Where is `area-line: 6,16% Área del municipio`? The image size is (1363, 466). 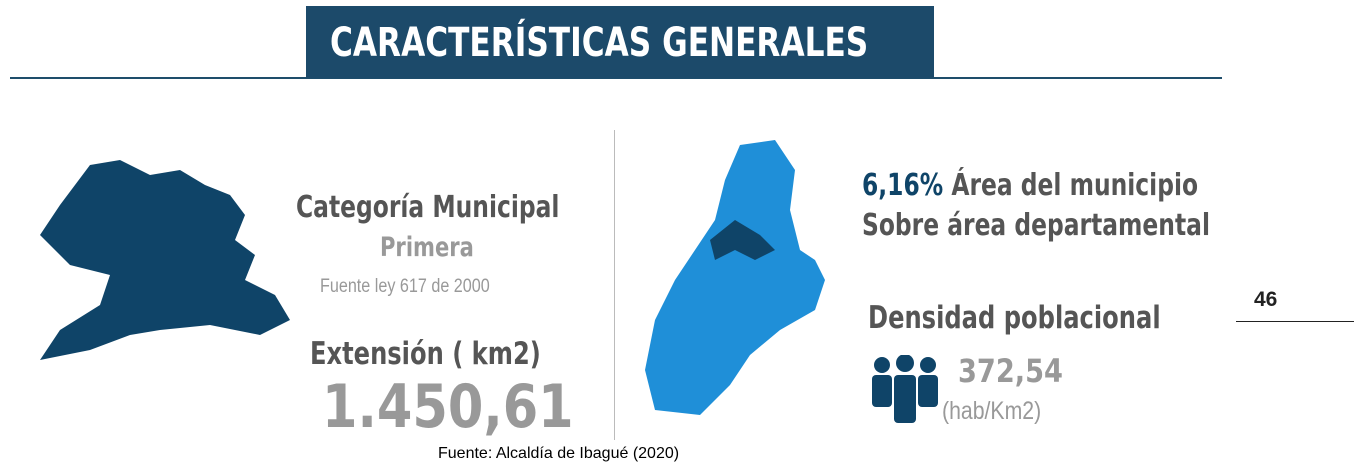
area-line: 6,16% Área del municipio is located at coordinates (1030, 185).